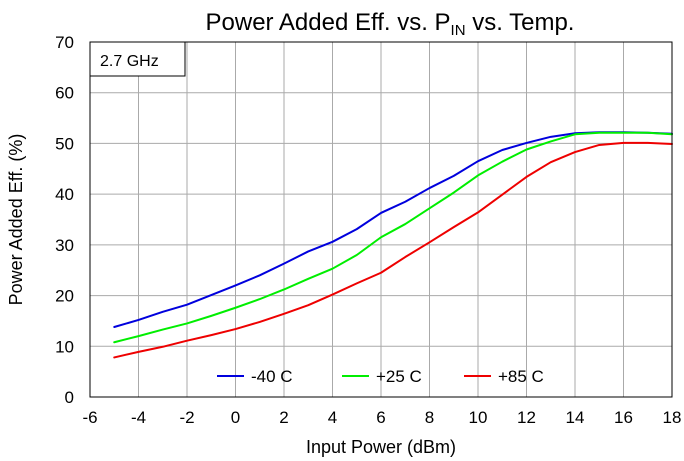  What do you see at coordinates (672, 417) in the screenshot?
I see `x-tick-label: 18` at bounding box center [672, 417].